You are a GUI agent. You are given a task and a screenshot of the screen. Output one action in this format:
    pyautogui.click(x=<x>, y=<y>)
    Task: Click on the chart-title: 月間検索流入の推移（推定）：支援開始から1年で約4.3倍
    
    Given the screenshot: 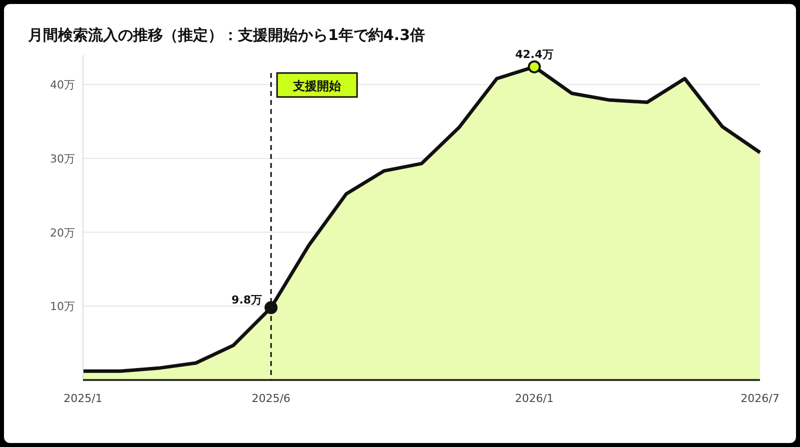 What is the action you would take?
    pyautogui.click(x=226, y=35)
    